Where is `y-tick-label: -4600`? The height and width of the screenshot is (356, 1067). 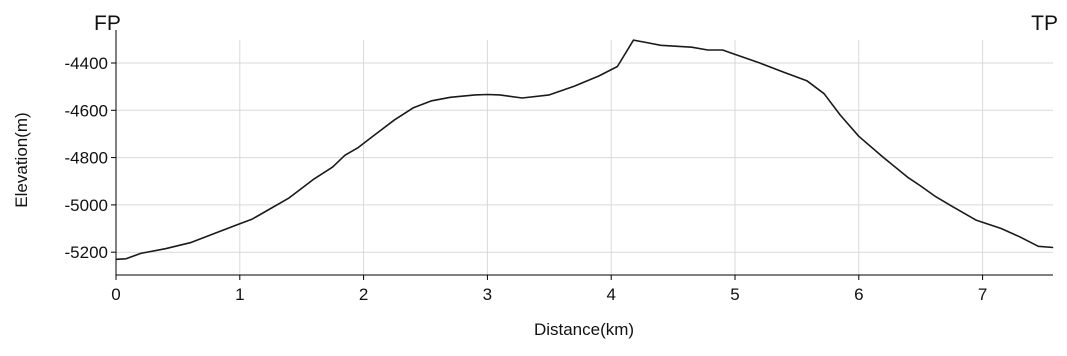
y-tick-label: -4600 is located at coordinates (86, 110).